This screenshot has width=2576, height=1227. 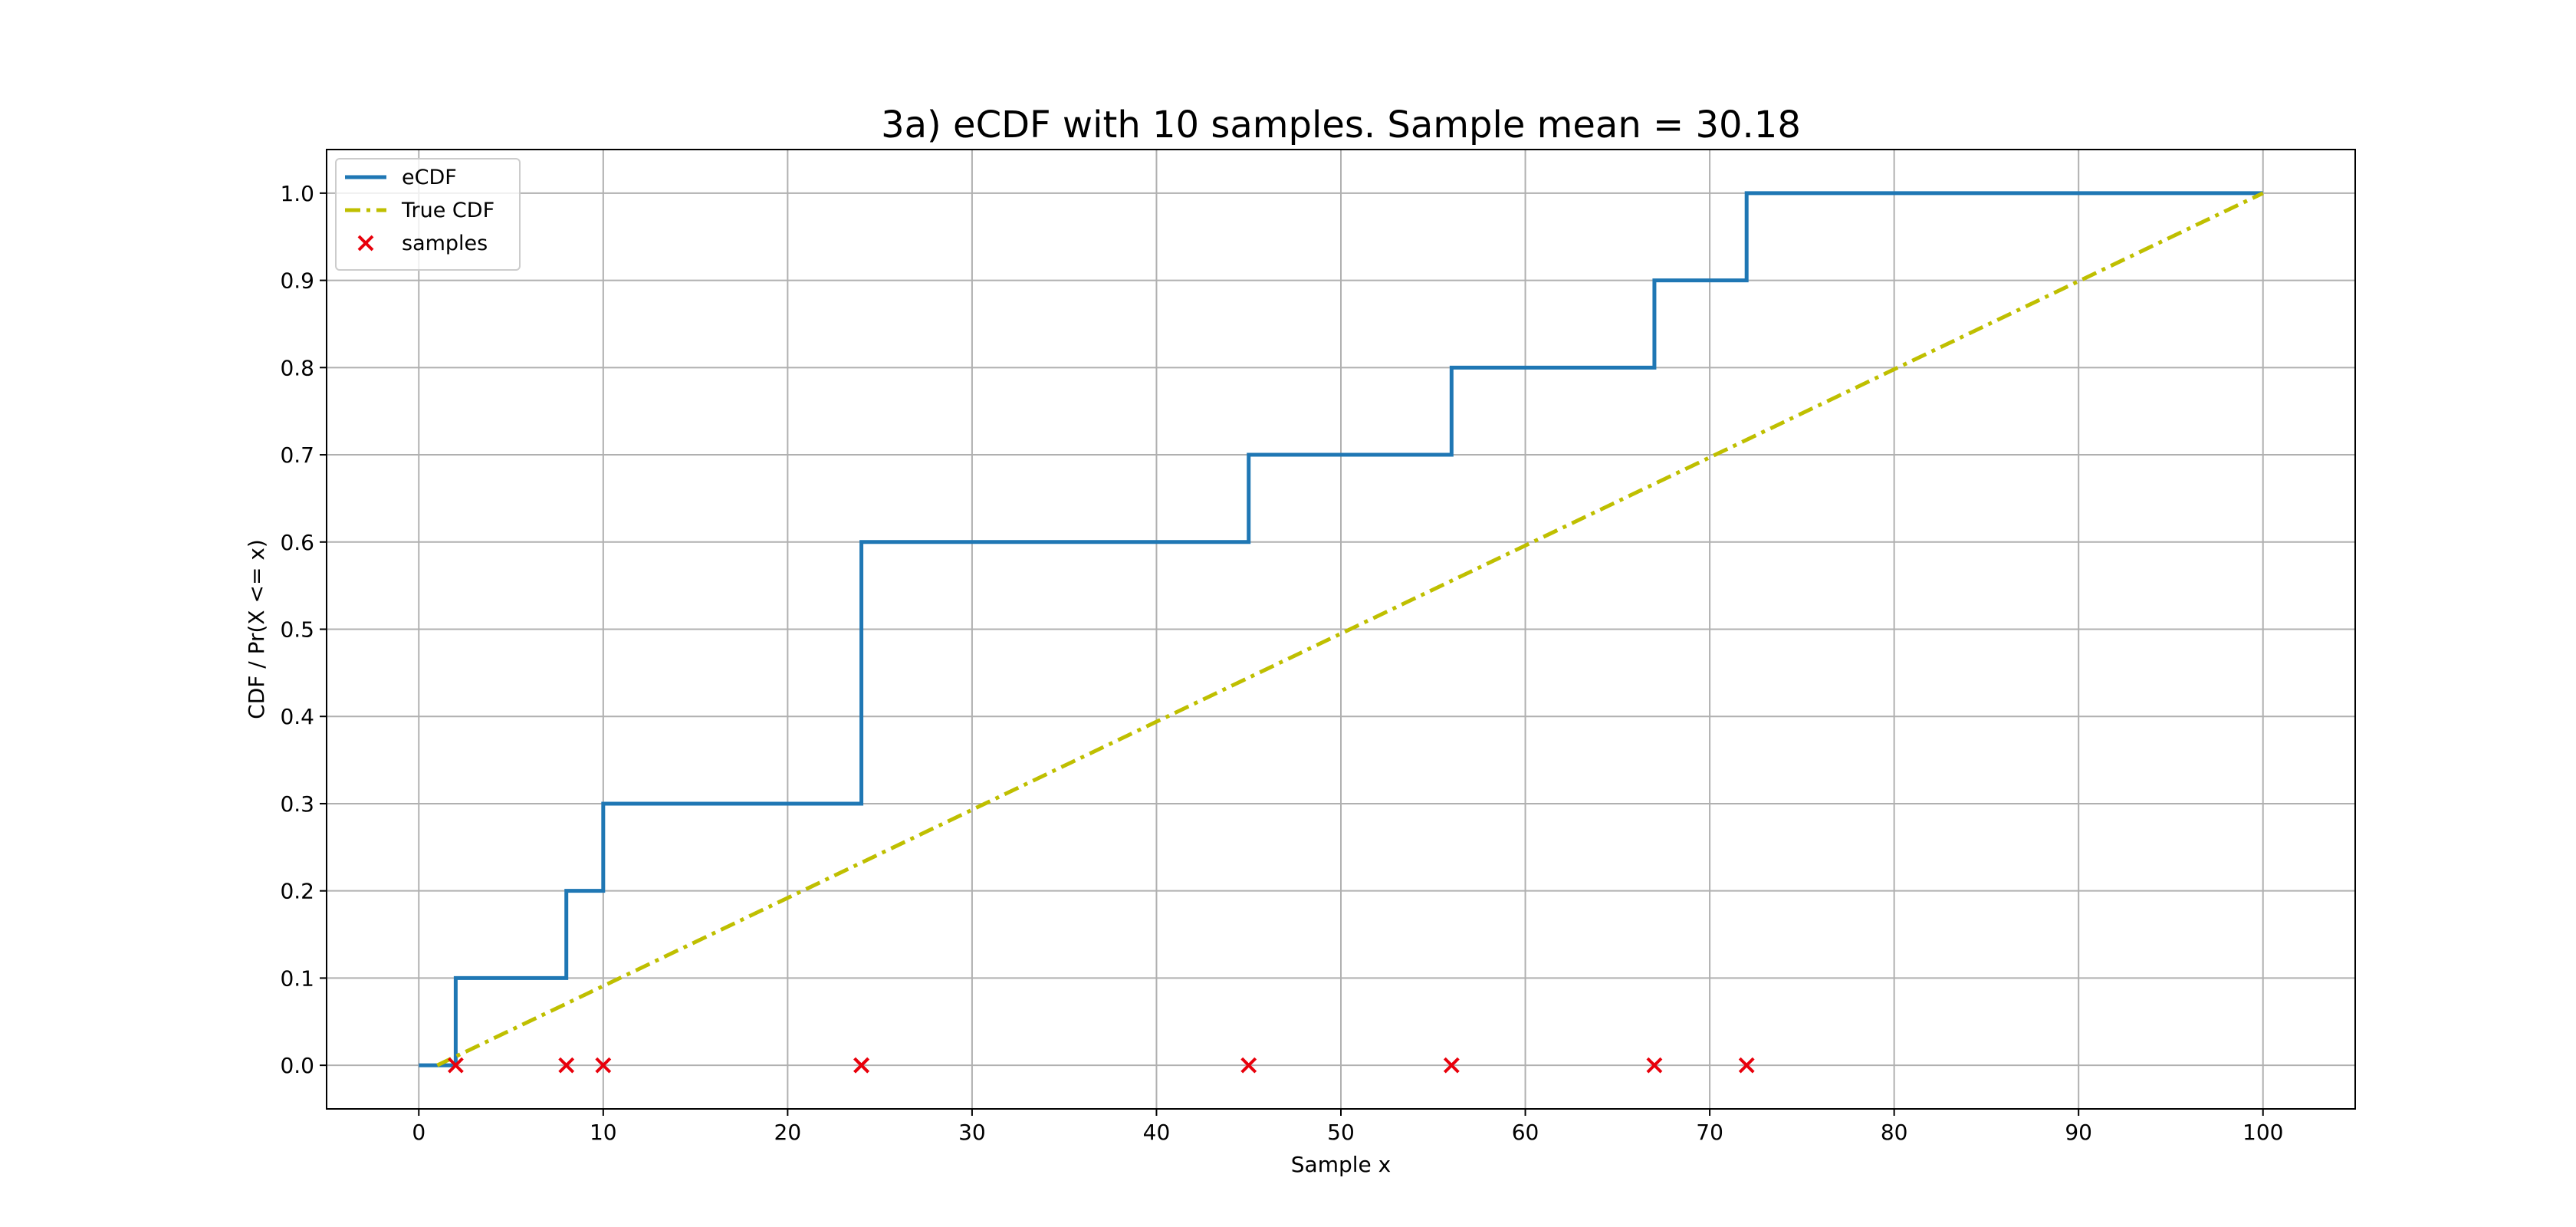 I want to click on y-tick-label: 0.1, so click(x=297, y=978).